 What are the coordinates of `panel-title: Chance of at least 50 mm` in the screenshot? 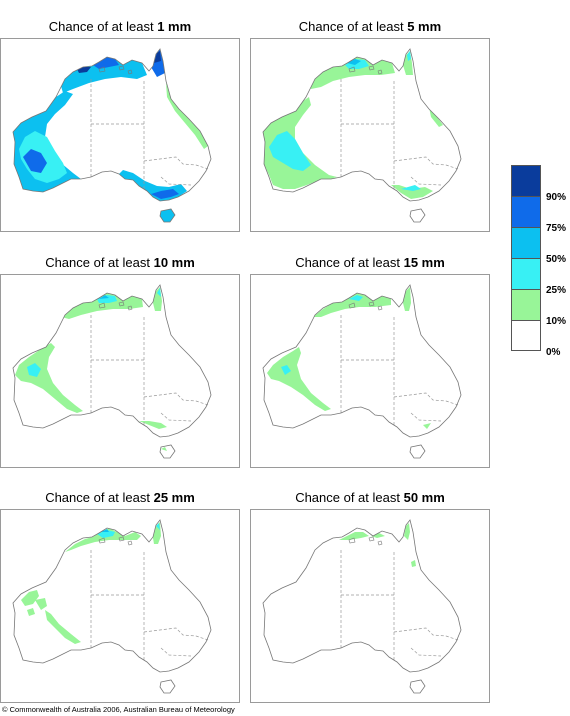 It's located at (370, 497).